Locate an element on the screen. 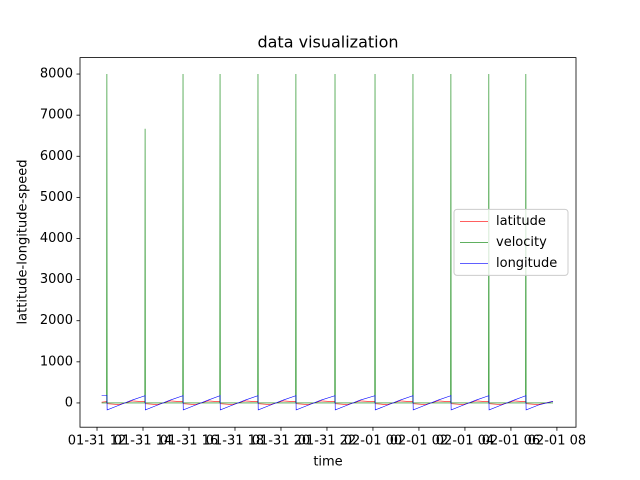 The width and height of the screenshot is (640, 480). x-tick-label: 02-01 04 is located at coordinates (465, 441).